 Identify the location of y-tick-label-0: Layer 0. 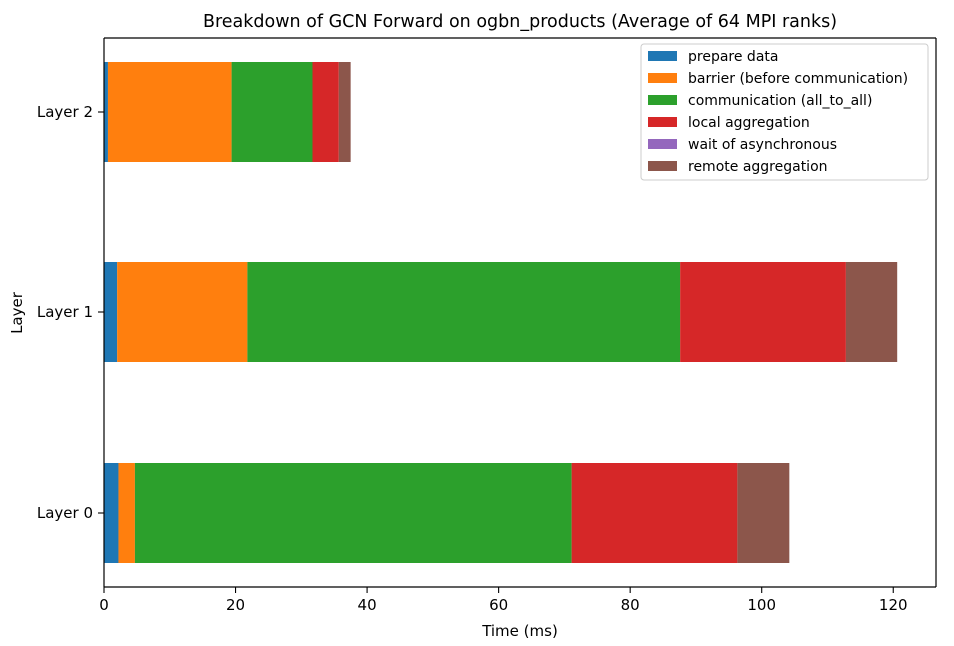
(65, 513).